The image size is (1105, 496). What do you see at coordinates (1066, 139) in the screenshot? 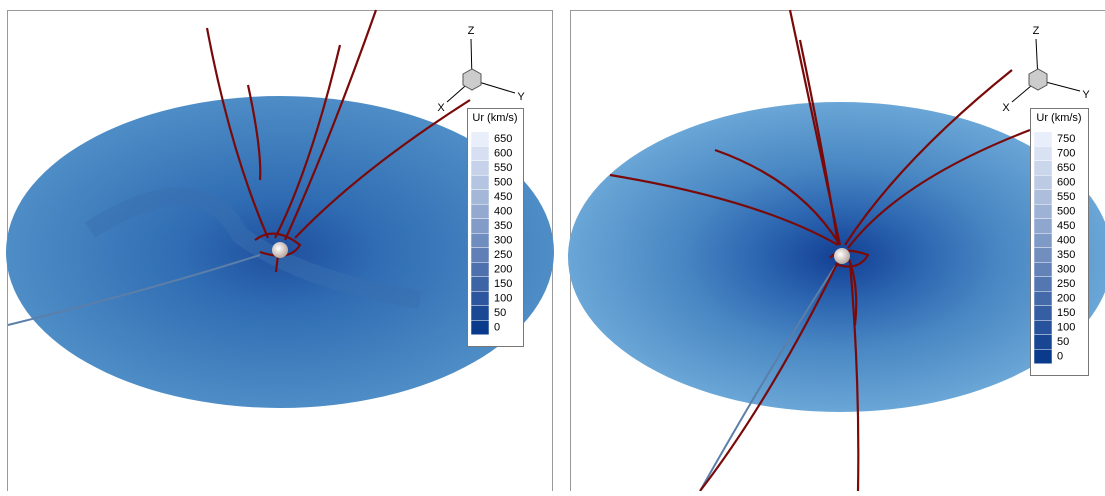
I see `legend-label: 750` at bounding box center [1066, 139].